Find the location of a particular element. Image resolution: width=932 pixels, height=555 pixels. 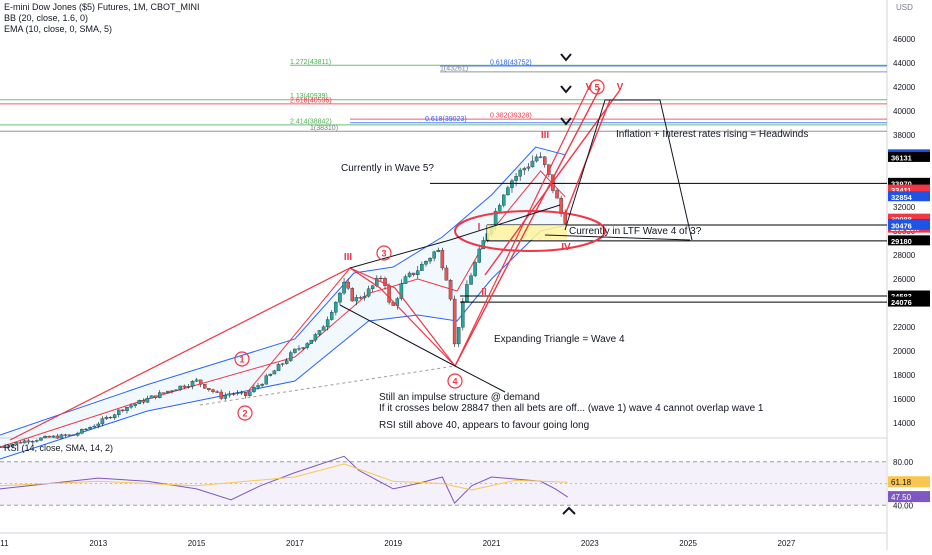

time-tick-label: 2017 is located at coordinates (295, 543).